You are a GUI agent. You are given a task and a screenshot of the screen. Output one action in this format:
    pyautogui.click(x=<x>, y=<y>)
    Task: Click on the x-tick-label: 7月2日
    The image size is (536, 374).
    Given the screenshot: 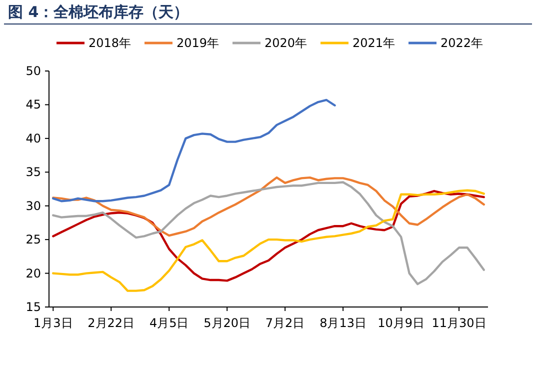 What is the action you would take?
    pyautogui.click(x=285, y=323)
    